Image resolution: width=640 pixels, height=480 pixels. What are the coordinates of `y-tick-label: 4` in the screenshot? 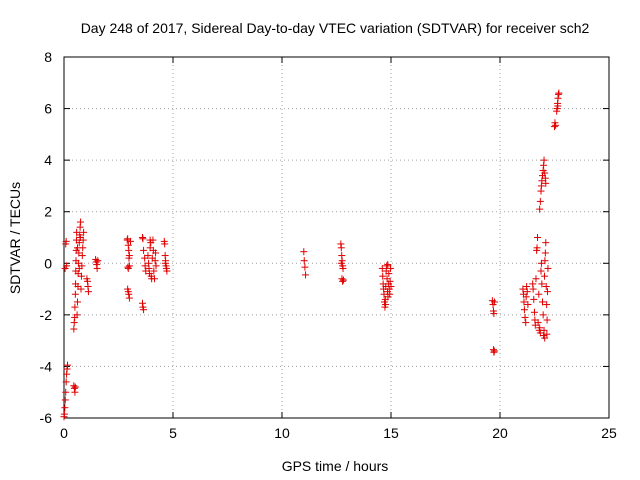 It's located at (48, 160).